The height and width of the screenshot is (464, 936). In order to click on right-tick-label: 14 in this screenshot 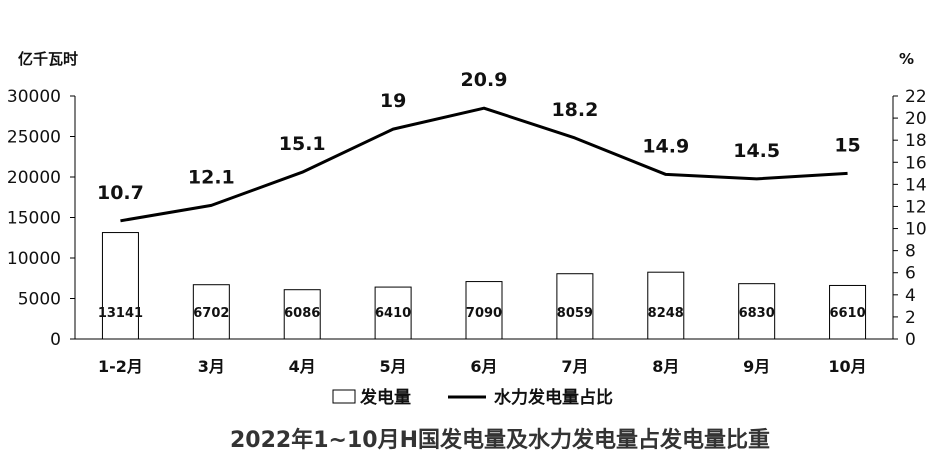, I will do `click(916, 185)`.